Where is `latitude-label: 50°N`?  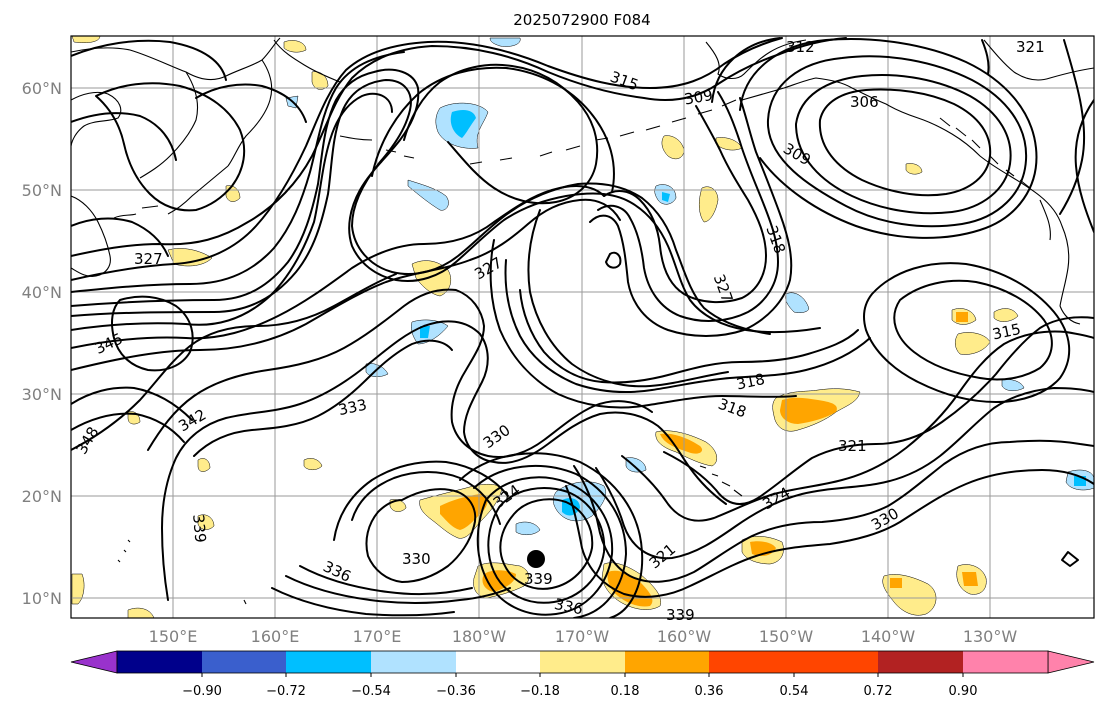
latitude-label: 50°N is located at coordinates (42, 190).